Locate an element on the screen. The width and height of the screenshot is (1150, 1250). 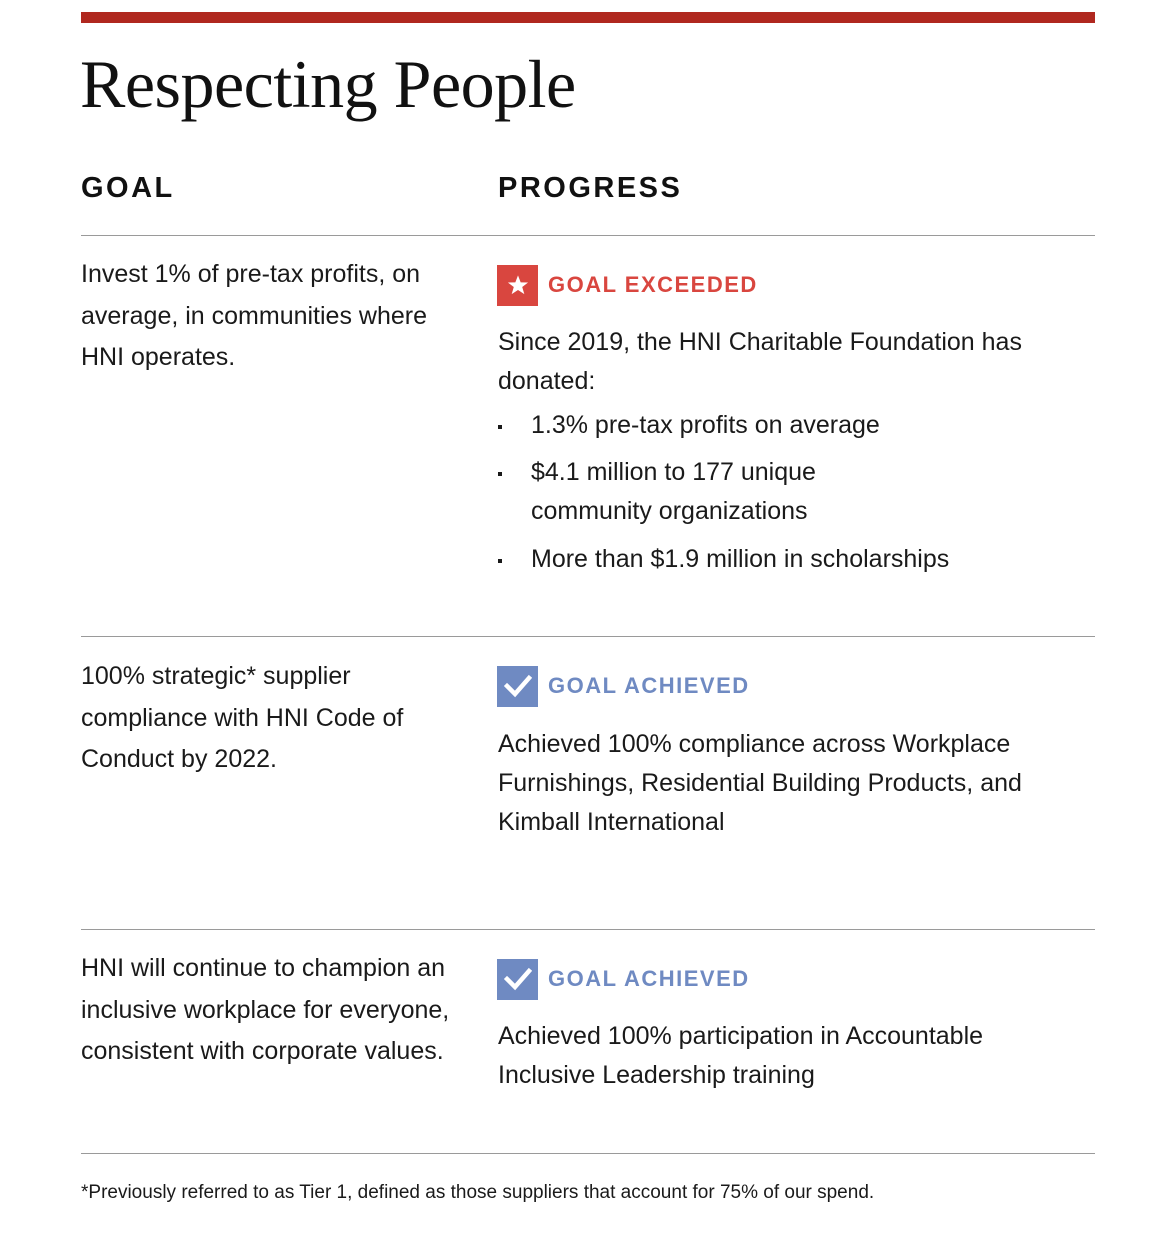
progress-column-header: PROGRESS is located at coordinates (590, 188).